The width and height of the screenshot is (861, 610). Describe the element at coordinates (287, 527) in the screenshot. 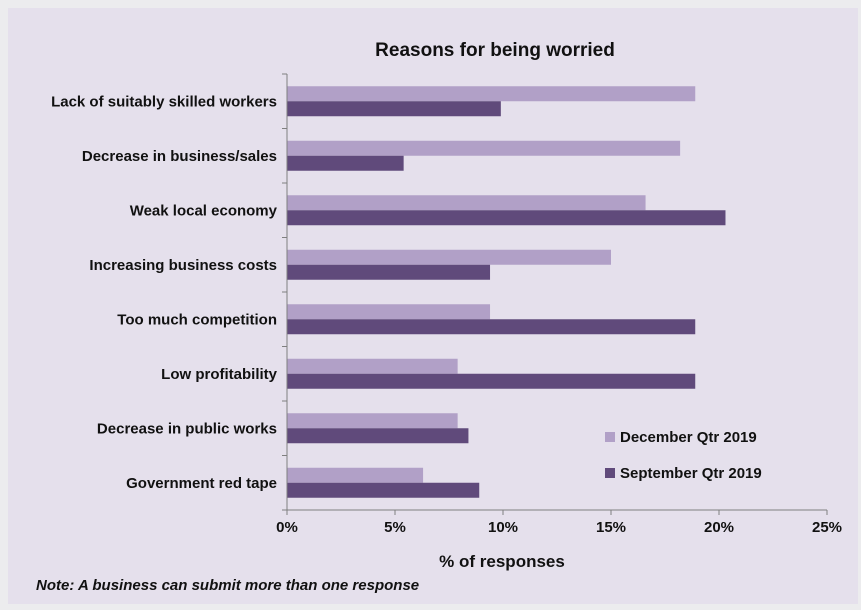

I see `x-tick-label: 0%` at that location.